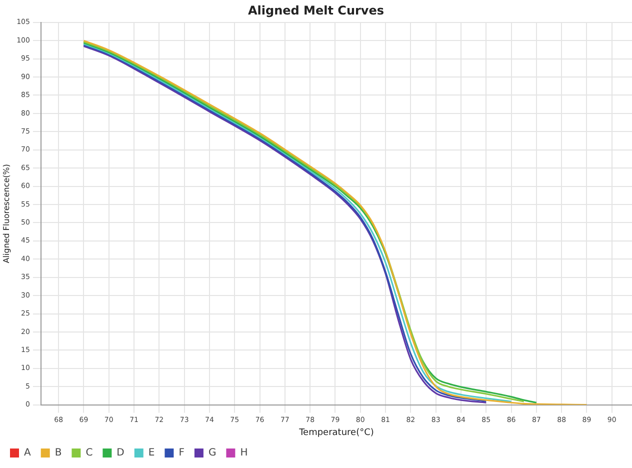  Describe the element at coordinates (120, 453) in the screenshot. I see `legend-label: D` at that location.